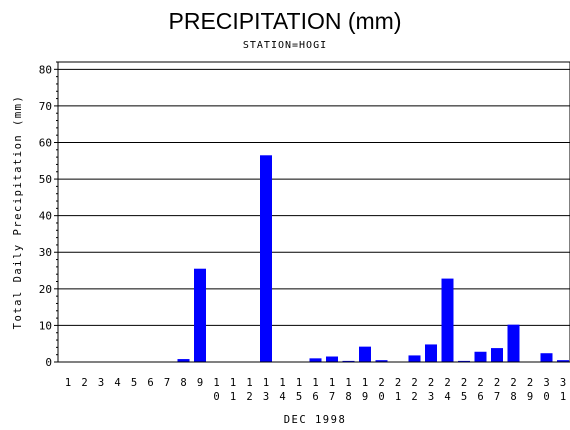  What do you see at coordinates (45, 289) in the screenshot?
I see `y-tick-label: 20` at bounding box center [45, 289].